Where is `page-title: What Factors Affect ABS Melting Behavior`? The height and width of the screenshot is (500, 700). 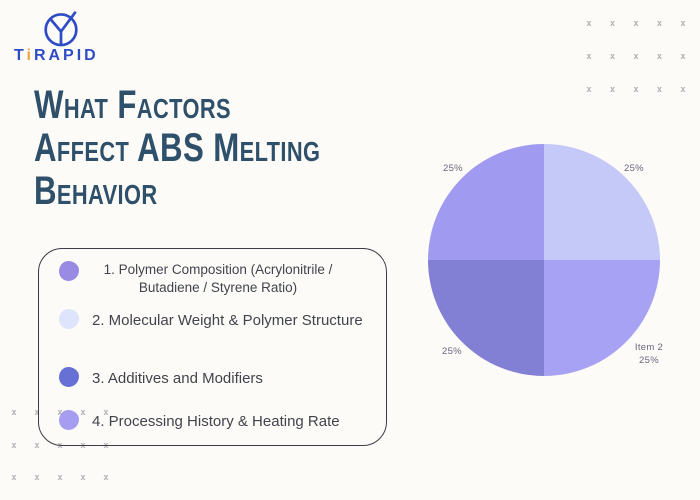
page-title: What Factors Affect ABS Melting Behavior is located at coordinates (177, 148).